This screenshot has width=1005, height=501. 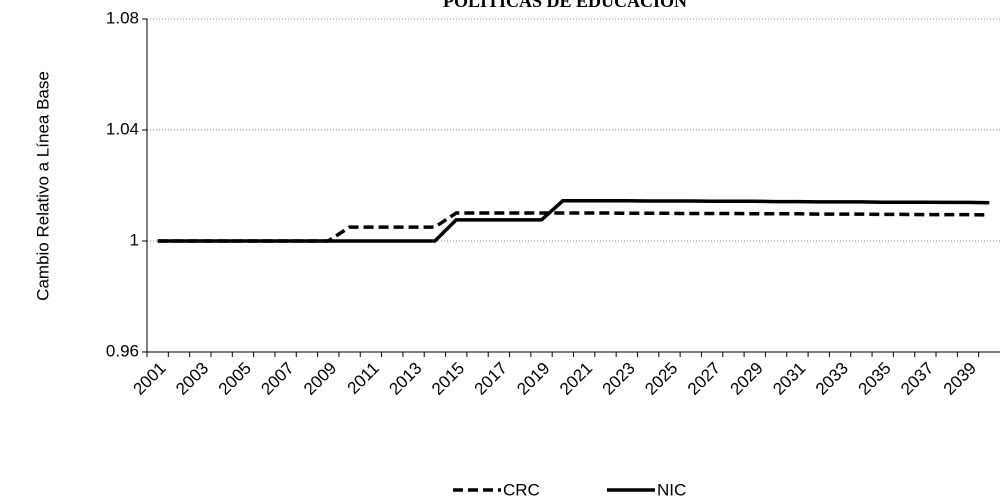 I want to click on y-axis-label: Cambio Relativo a Línea Base, so click(x=42, y=186).